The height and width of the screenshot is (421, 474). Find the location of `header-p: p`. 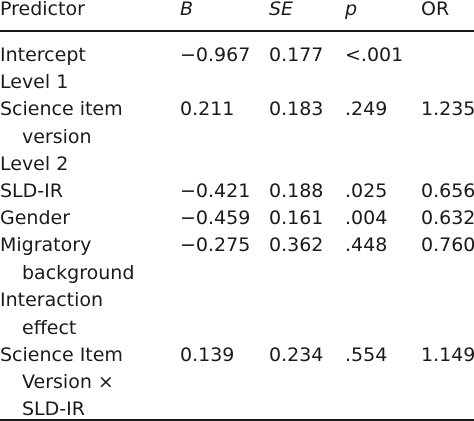

header-p: p is located at coordinates (351, 10).